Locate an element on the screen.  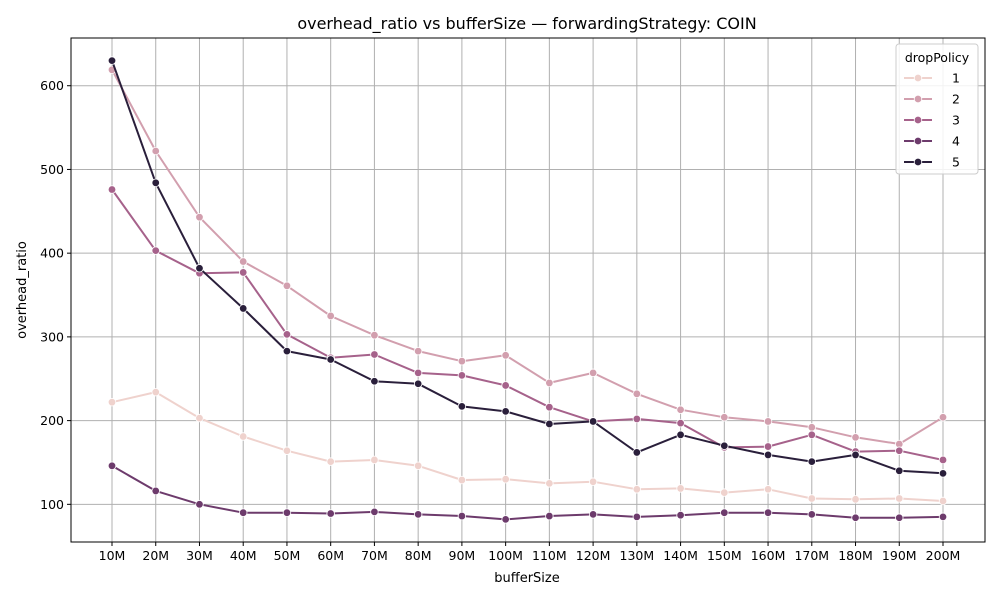
x-tick-label: 200M is located at coordinates (943, 555).